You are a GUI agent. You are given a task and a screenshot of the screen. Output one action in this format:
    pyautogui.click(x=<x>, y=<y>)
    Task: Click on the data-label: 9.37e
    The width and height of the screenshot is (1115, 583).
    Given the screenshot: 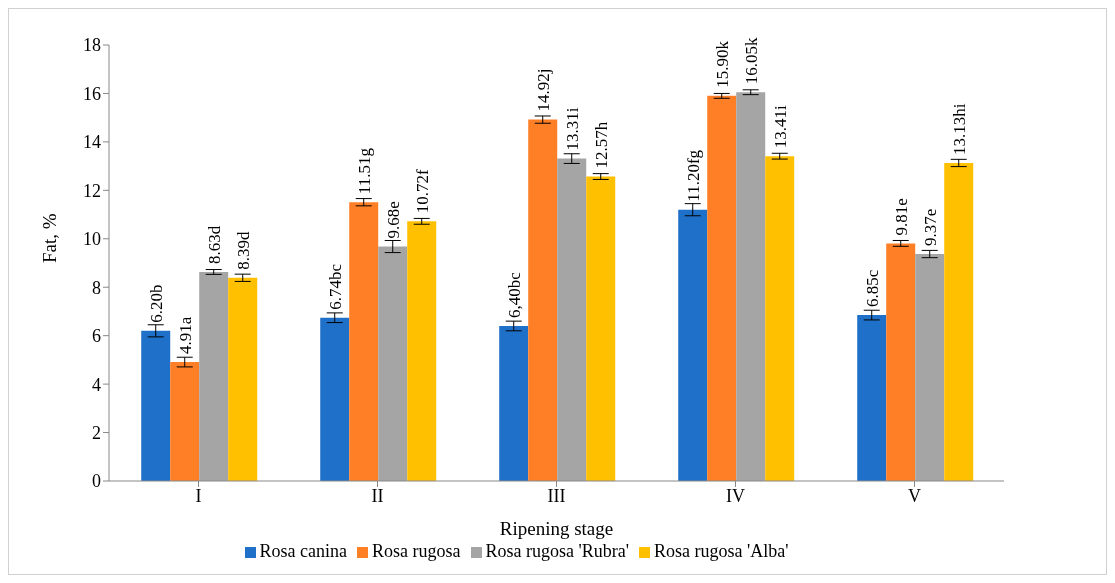 What is the action you would take?
    pyautogui.click(x=930, y=227)
    